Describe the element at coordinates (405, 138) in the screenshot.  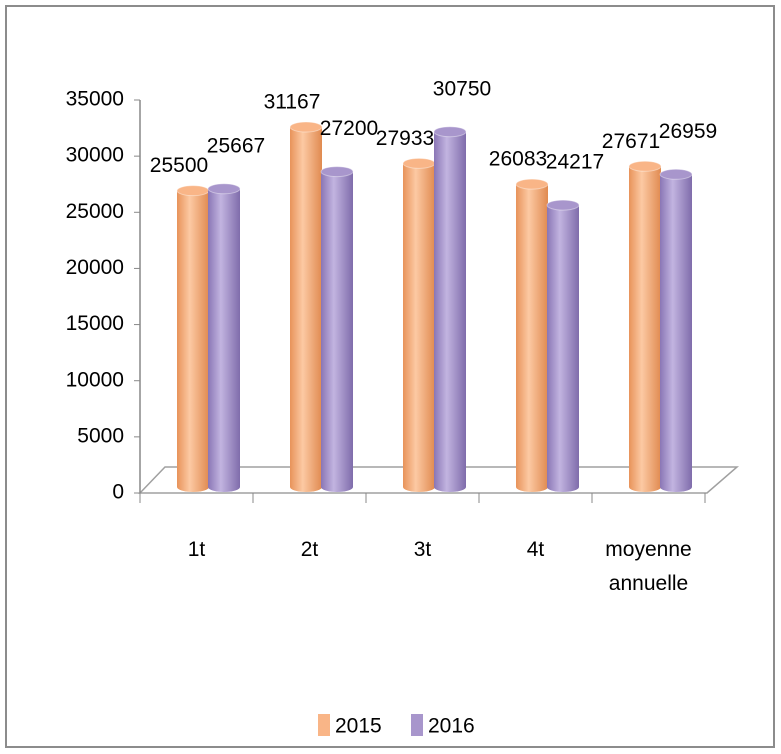
I see `data-label: 27933` at that location.